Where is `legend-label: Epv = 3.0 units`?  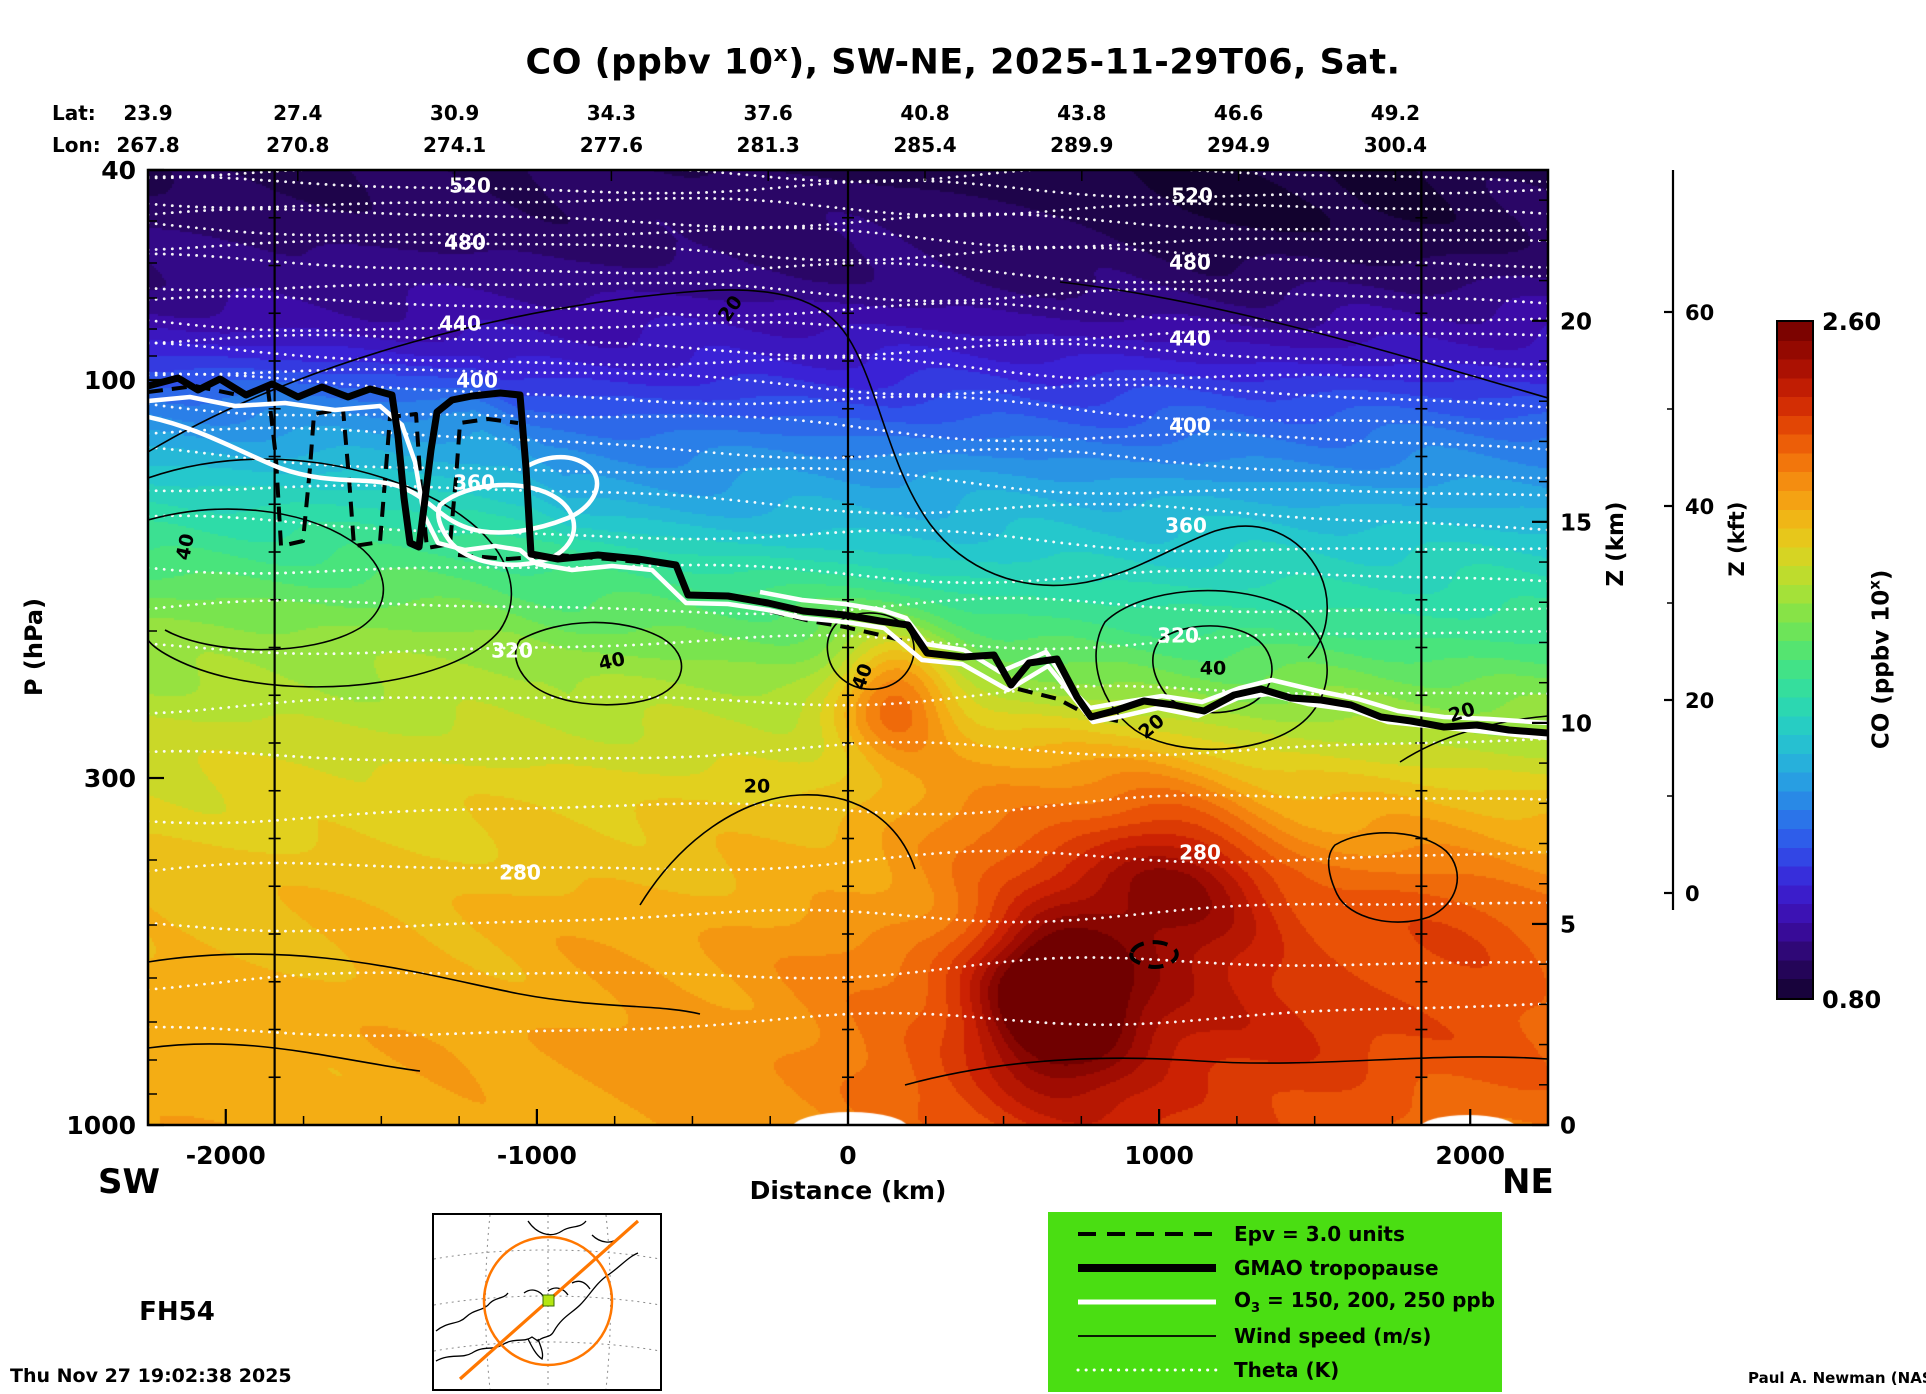
legend-label: Epv = 3.0 units is located at coordinates (1319, 1234).